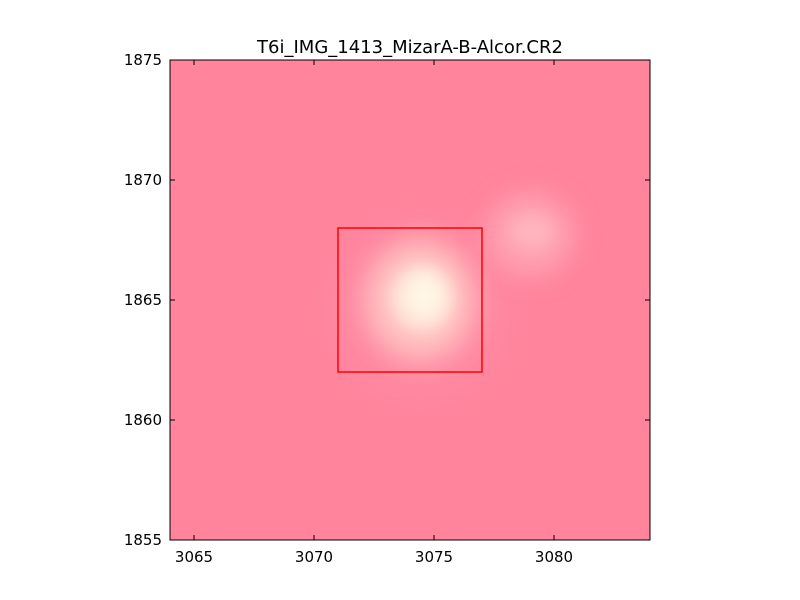 The height and width of the screenshot is (600, 800). I want to click on image-layer, so click(457, 291).